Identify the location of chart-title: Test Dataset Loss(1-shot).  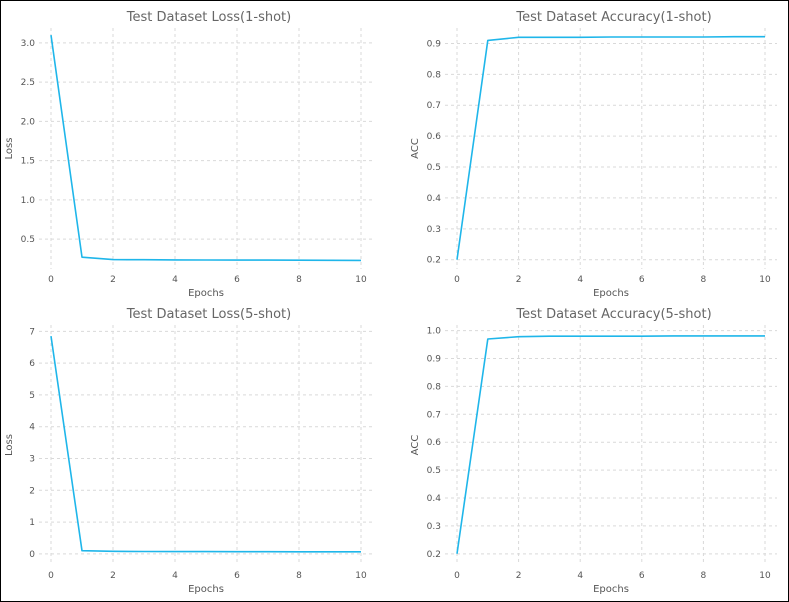
(208, 17).